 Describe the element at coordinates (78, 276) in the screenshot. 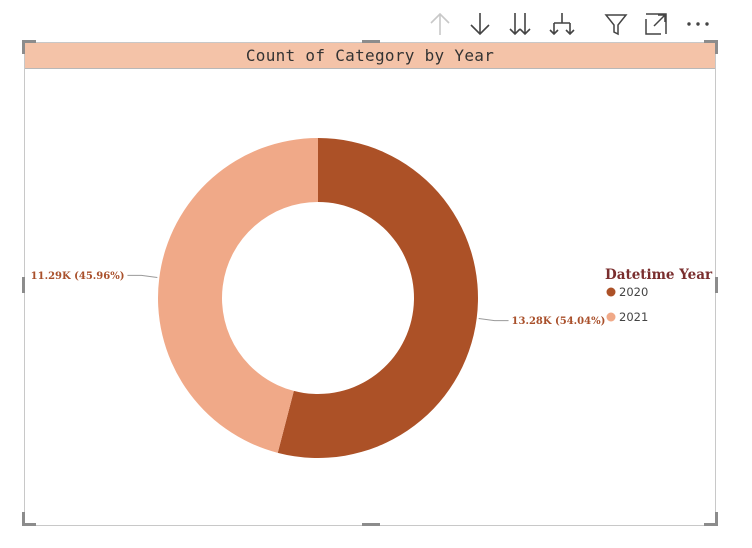

I see `data-label-2021: 11.29K (45.96%)` at that location.